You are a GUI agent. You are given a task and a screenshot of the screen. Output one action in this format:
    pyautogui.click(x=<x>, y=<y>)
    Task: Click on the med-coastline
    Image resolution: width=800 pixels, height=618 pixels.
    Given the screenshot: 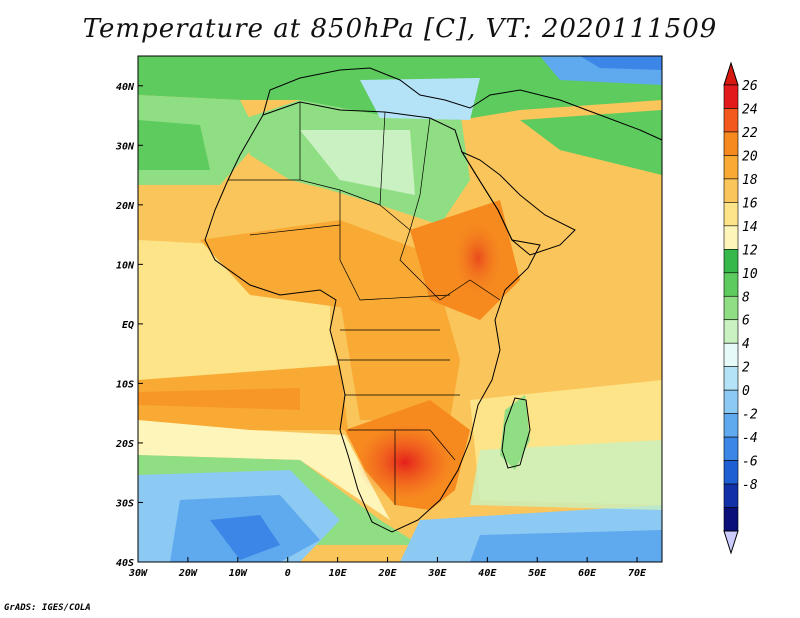 What is the action you would take?
    pyautogui.click(x=462, y=104)
    